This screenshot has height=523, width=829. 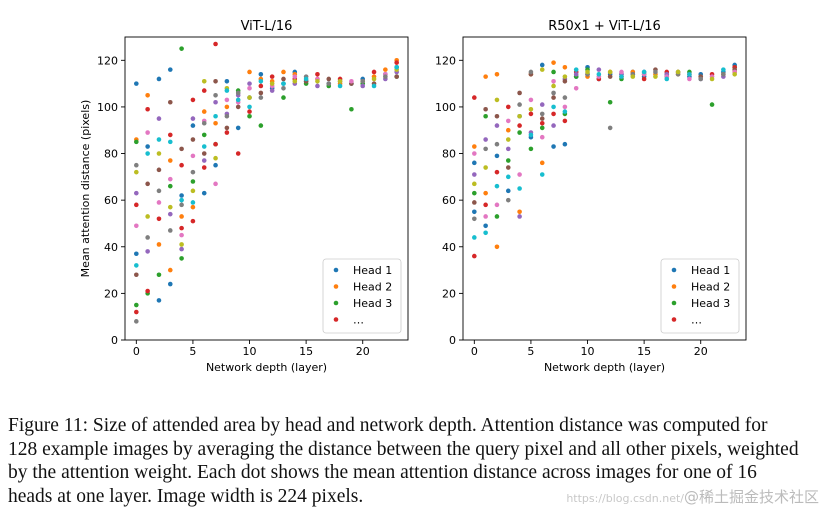 I want to click on x-tick-label: 0, so click(x=136, y=351).